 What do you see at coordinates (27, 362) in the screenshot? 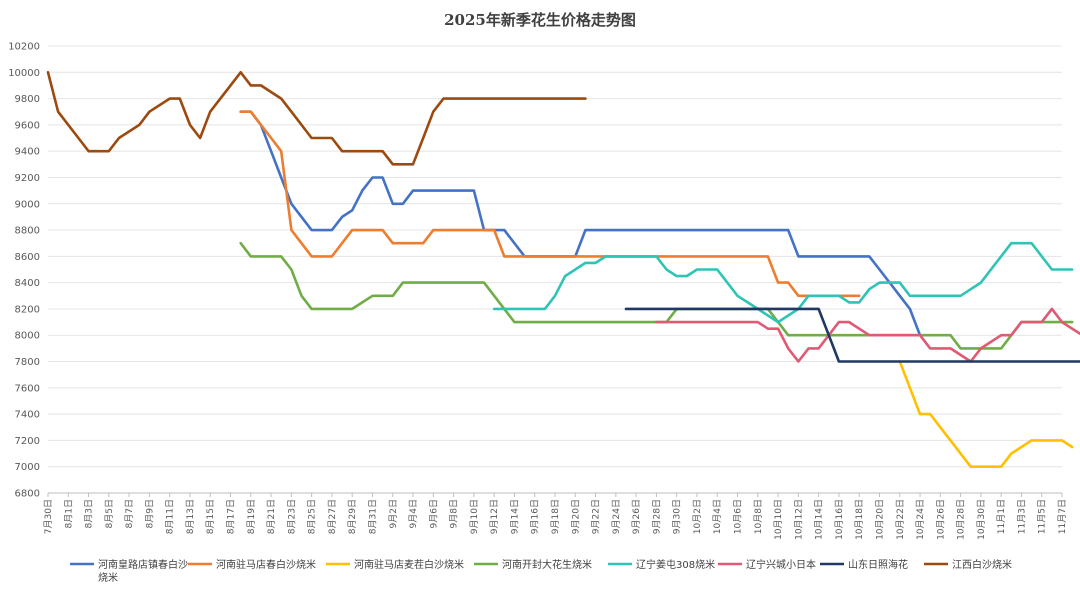
I see `y-tick-label: 7800` at bounding box center [27, 362].